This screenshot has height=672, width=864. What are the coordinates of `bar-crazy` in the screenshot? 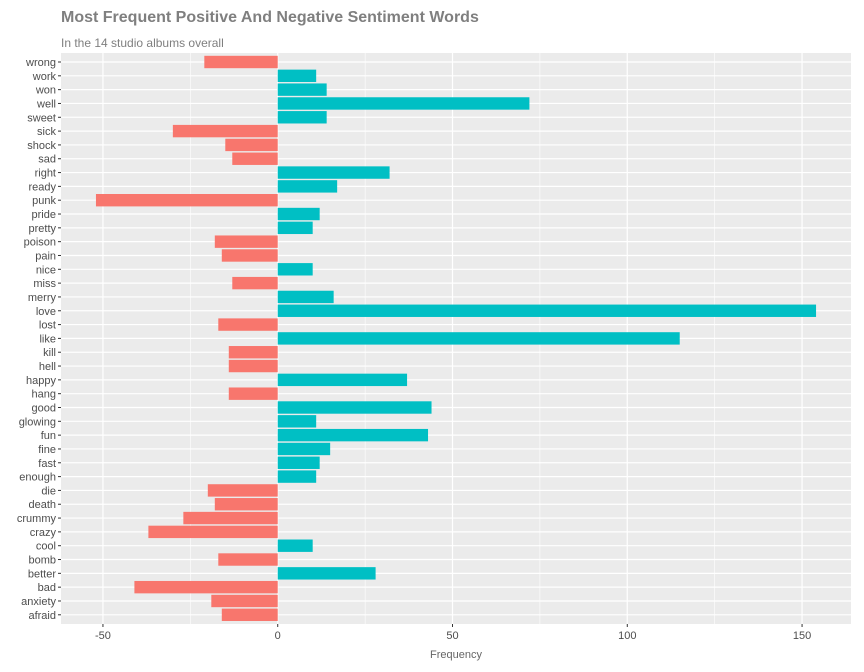 It's located at (213, 532).